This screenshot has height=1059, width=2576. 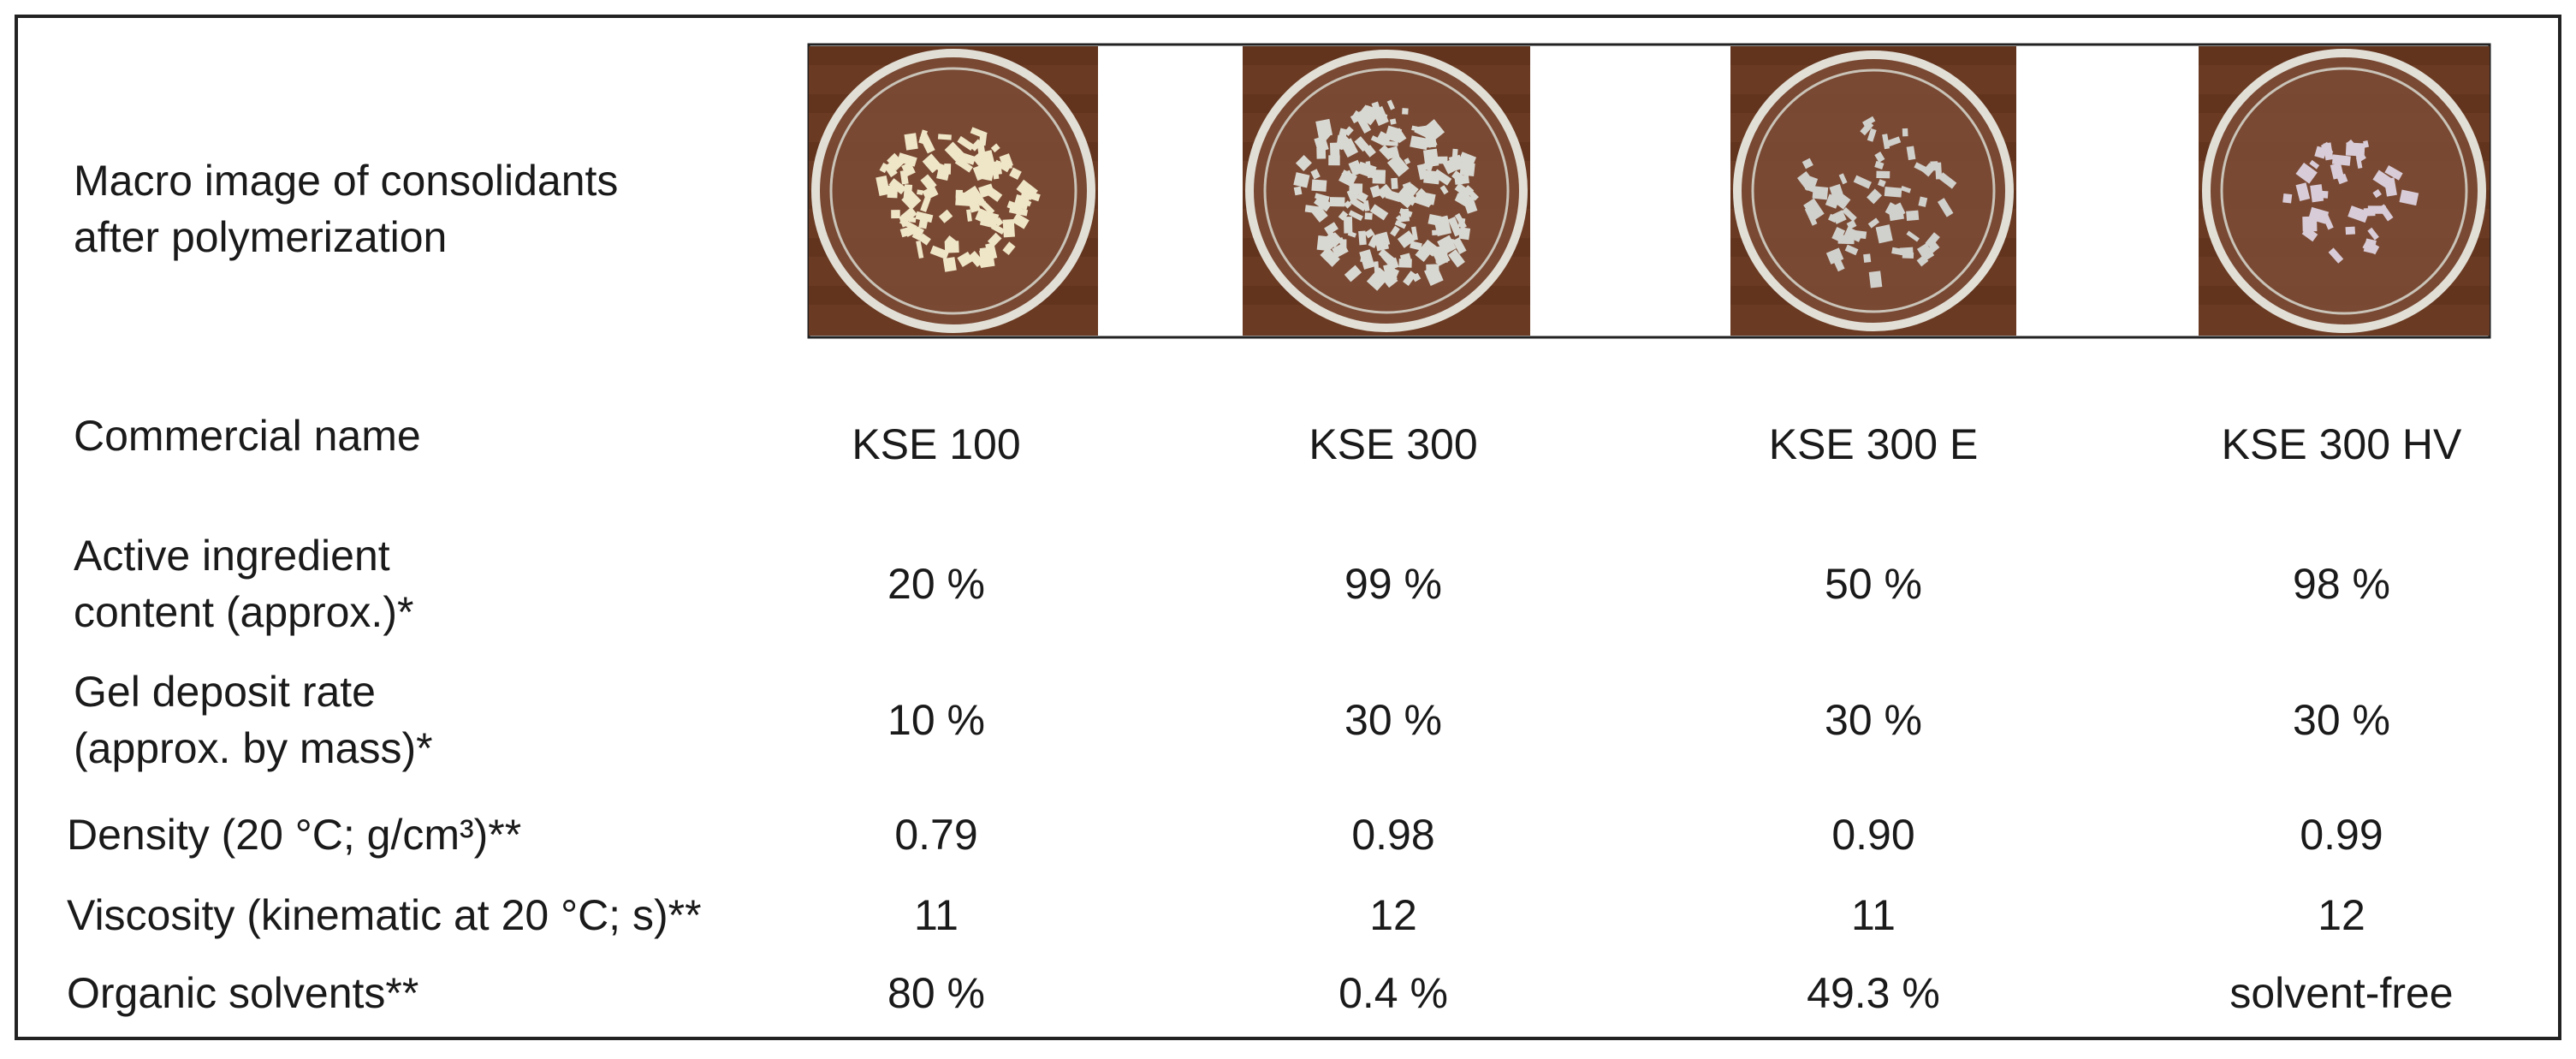 I want to click on cell: 99 %, so click(x=1393, y=584).